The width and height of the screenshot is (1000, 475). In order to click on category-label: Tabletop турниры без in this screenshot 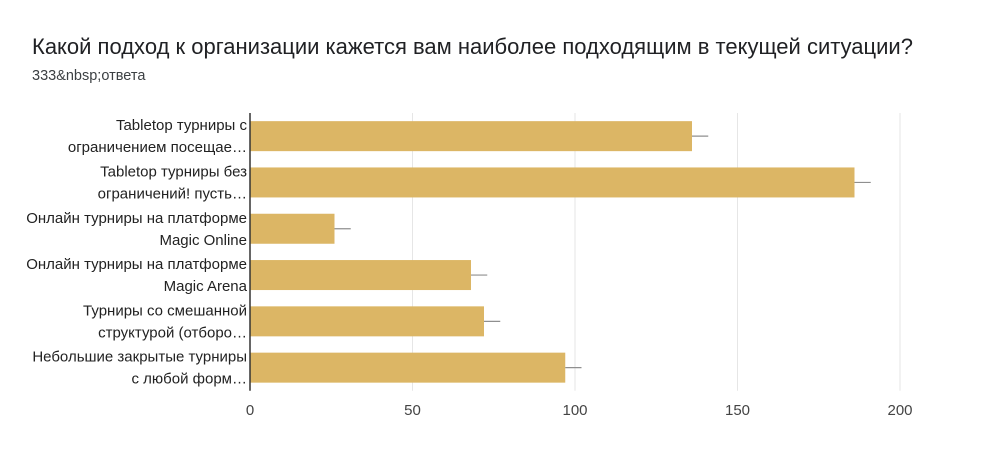, I will do `click(173, 171)`.